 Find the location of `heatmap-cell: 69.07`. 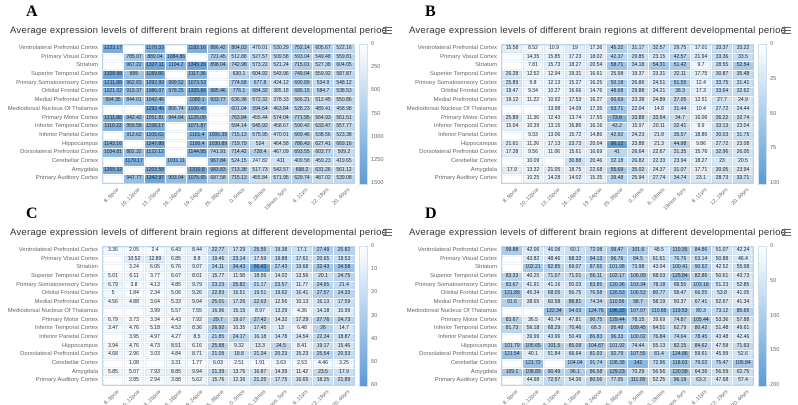

heatmap-cell: 69.07 is located at coordinates (575, 268).